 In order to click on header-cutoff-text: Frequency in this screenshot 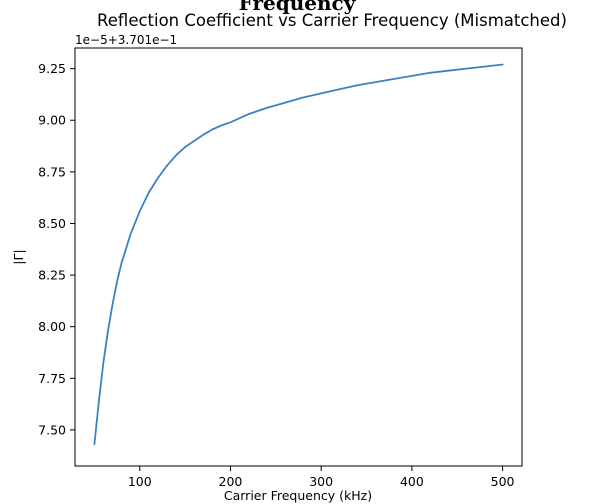, I will do `click(297, 7)`.